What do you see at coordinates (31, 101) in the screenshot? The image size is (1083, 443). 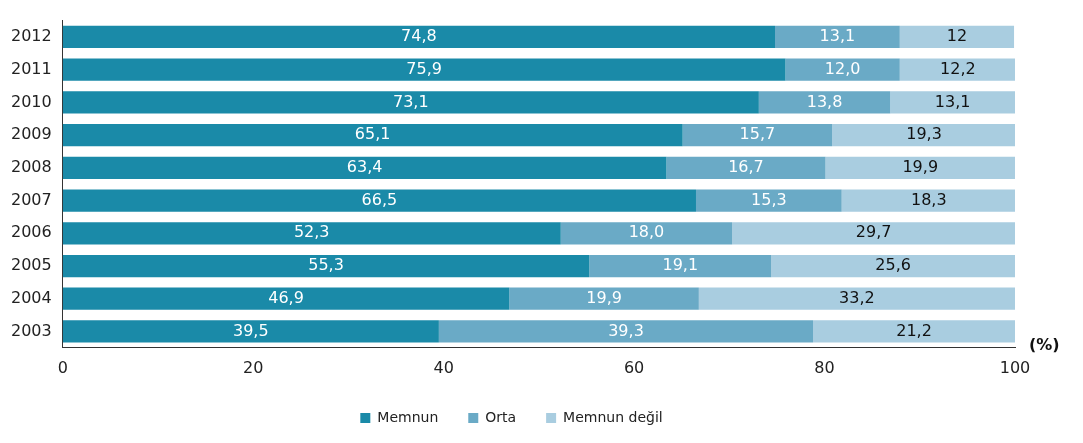 I see `y-tick-label: 2010` at bounding box center [31, 101].